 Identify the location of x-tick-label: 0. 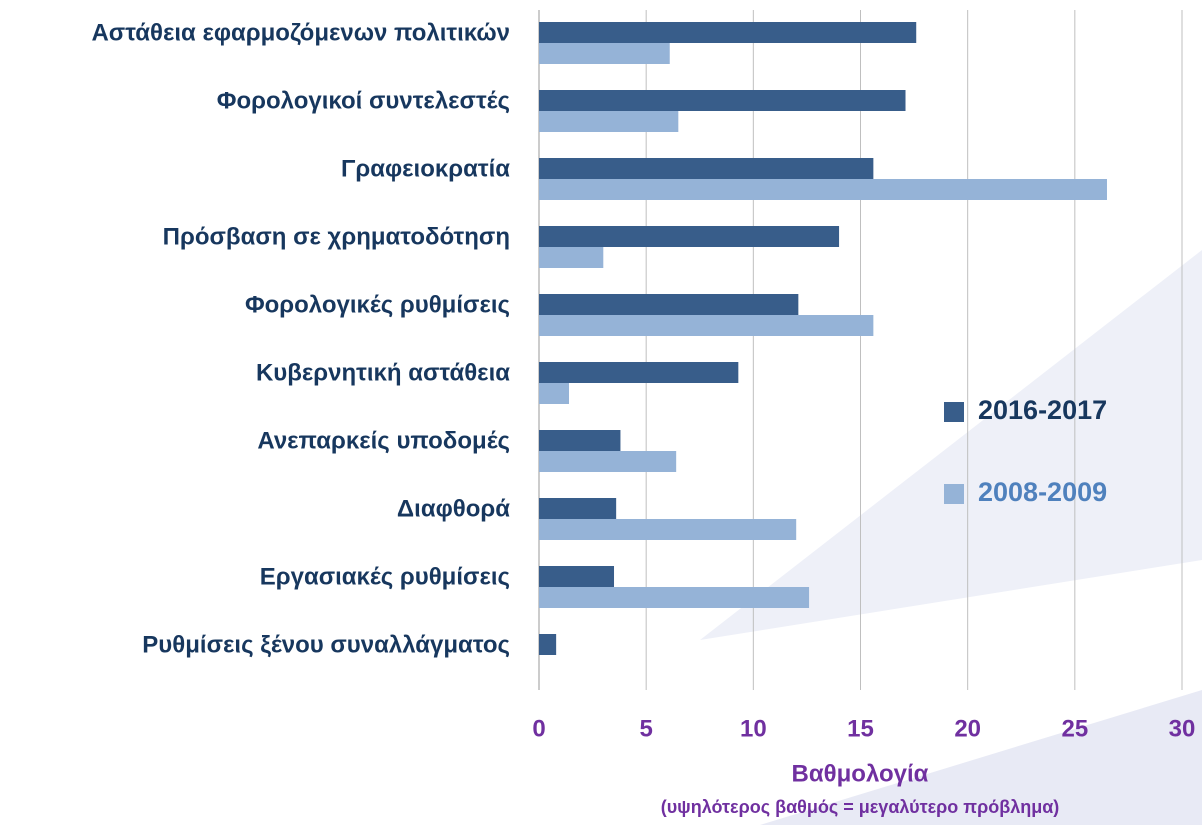
(538, 728).